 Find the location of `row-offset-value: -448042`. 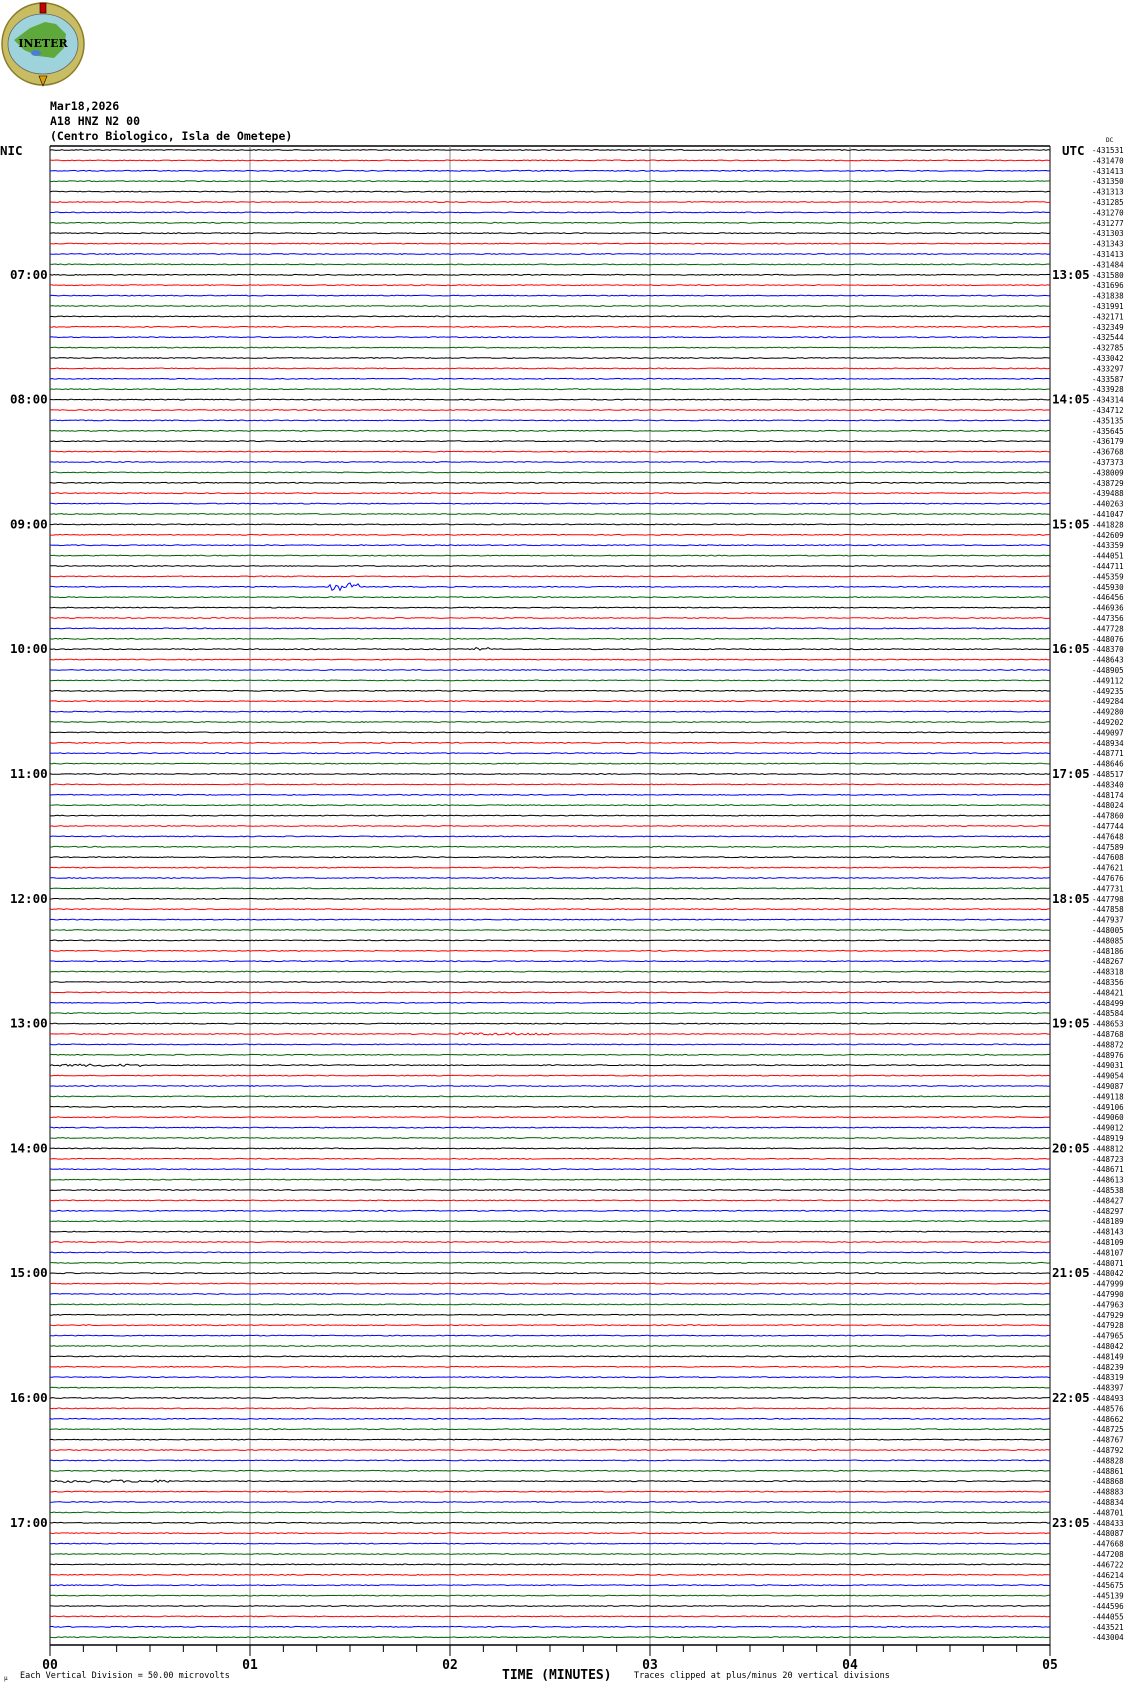

row-offset-value: -448042 is located at coordinates (1108, 1273).